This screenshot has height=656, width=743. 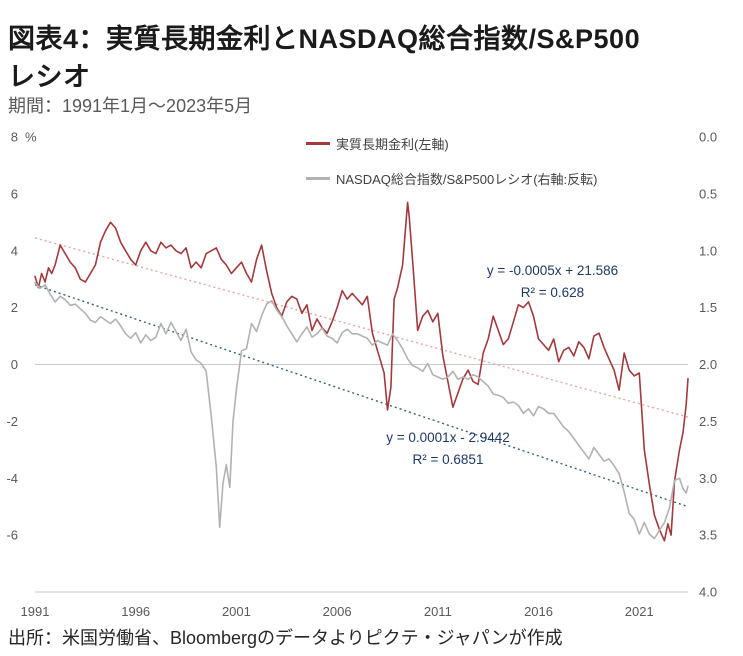 I want to click on left-axis-tick: 0, so click(x=14, y=364).